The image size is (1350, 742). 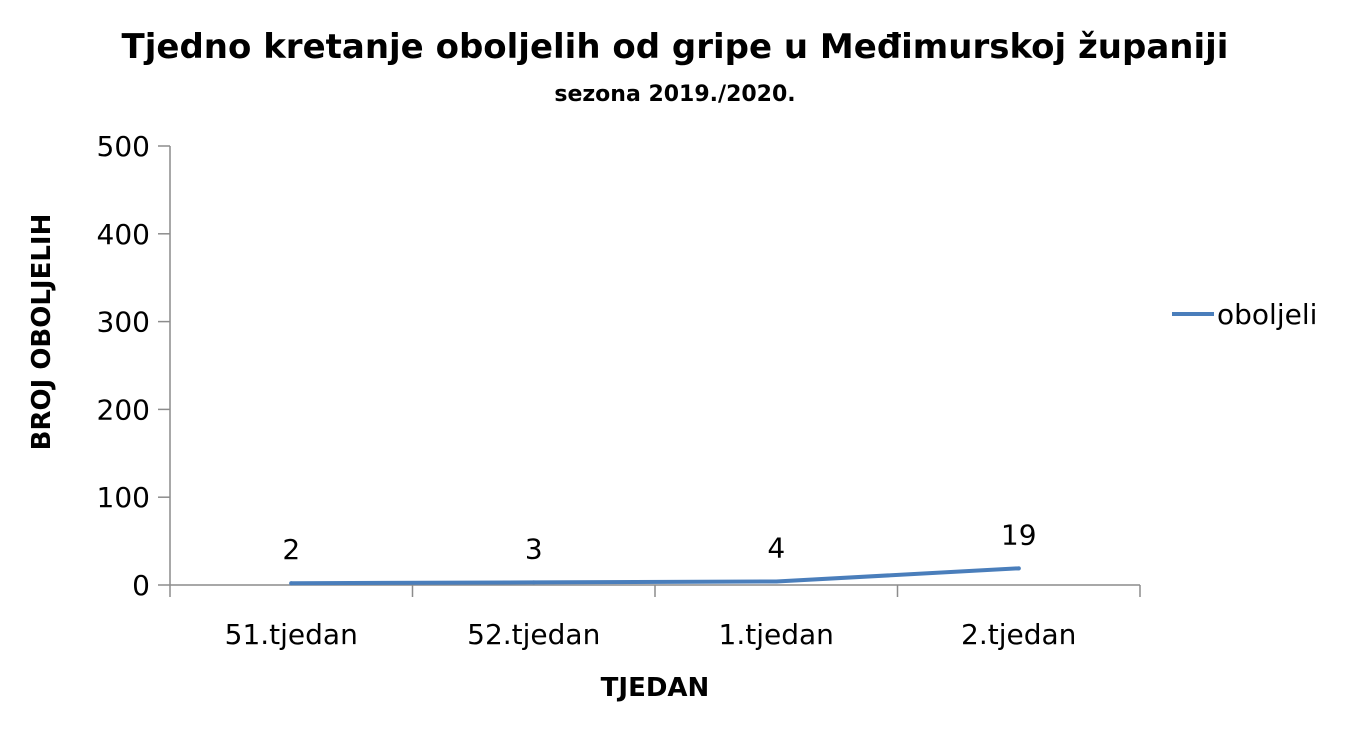 I want to click on y-axis-title: BROJ OBOLJELIH, so click(x=42, y=332).